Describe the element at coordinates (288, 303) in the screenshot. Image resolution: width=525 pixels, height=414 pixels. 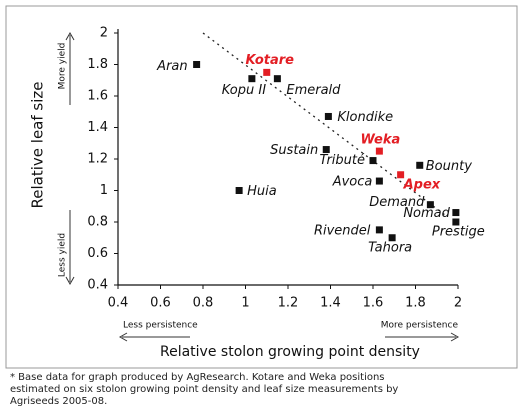
I see `x-tick-label: 1.2` at that location.